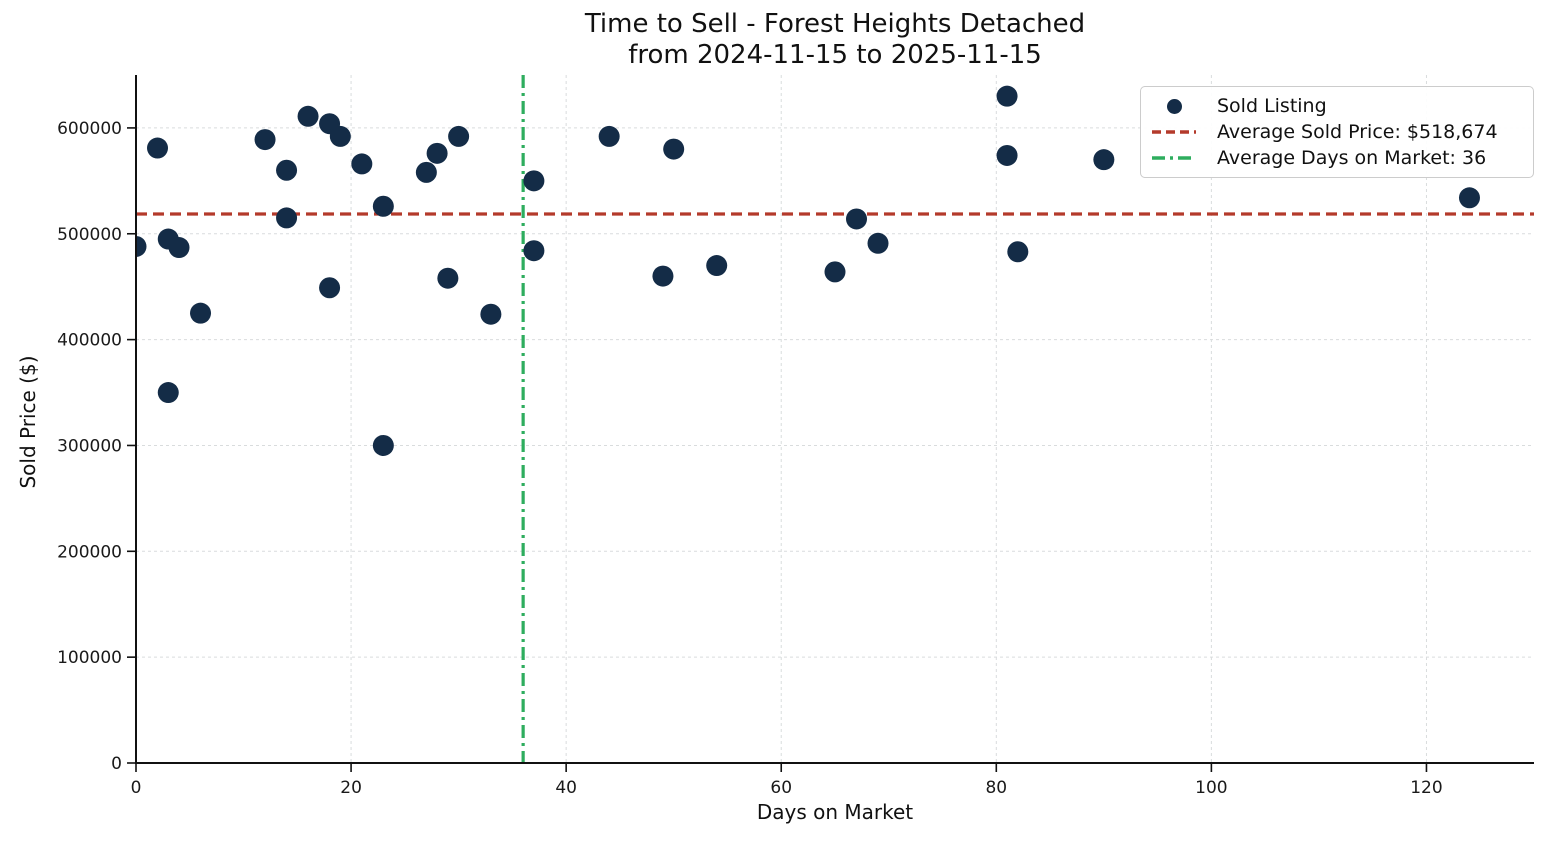 The image size is (1547, 845). I want to click on x-tick-label: 80, so click(996, 788).